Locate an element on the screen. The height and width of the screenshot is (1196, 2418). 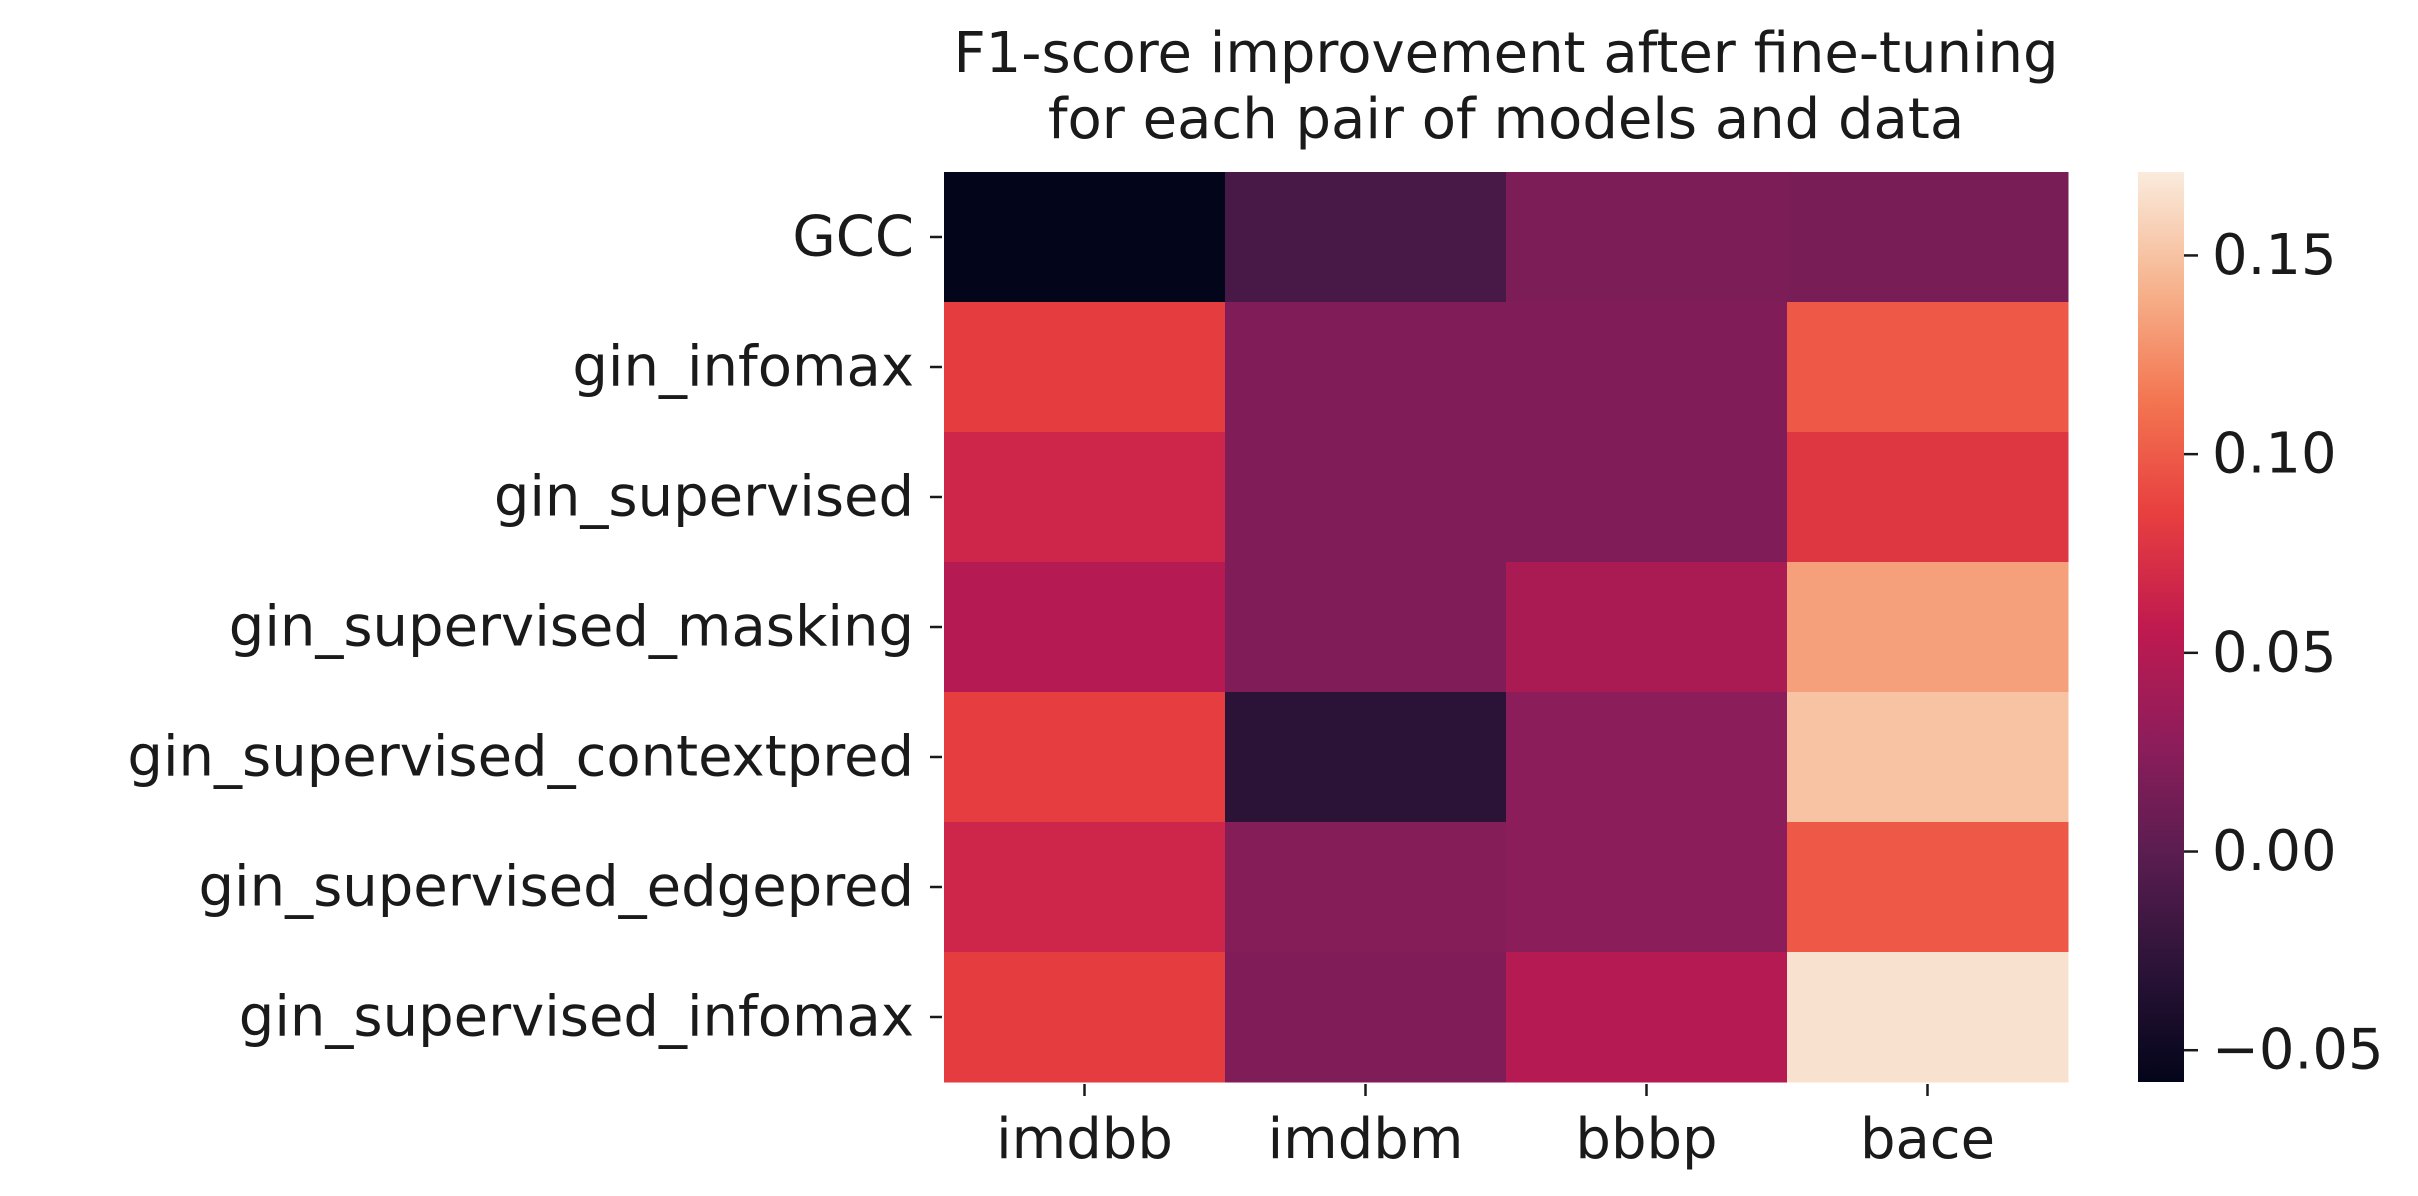
x-tick-label: bbbp is located at coordinates (1646, 1139).